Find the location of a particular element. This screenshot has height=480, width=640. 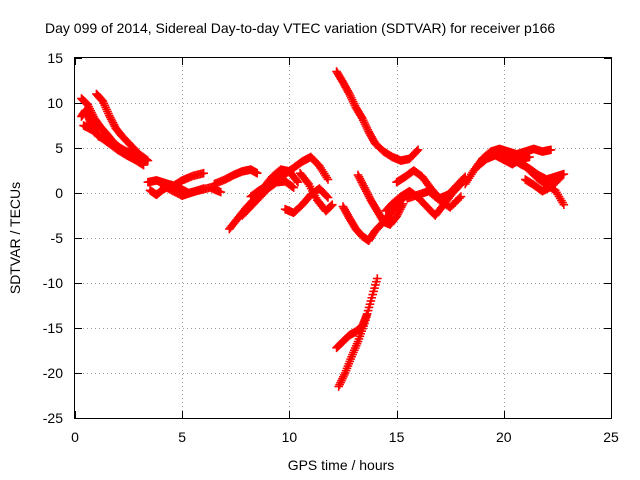

series-track-c is located at coordinates (122, 127).